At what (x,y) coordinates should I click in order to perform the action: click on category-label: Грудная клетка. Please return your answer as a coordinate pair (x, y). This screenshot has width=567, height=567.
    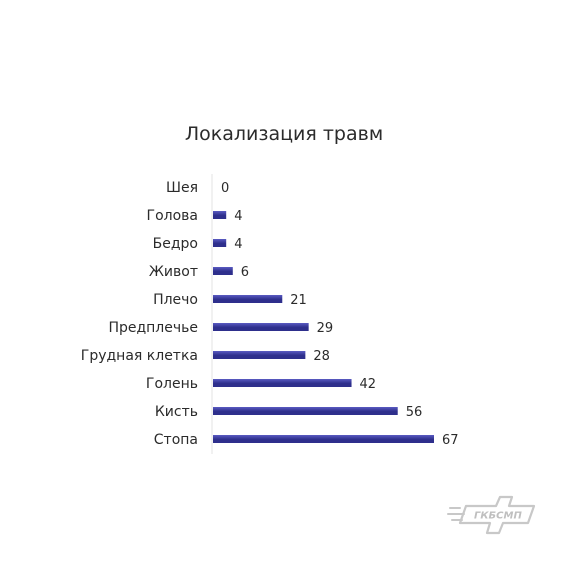
    Looking at the image, I should click on (139, 356).